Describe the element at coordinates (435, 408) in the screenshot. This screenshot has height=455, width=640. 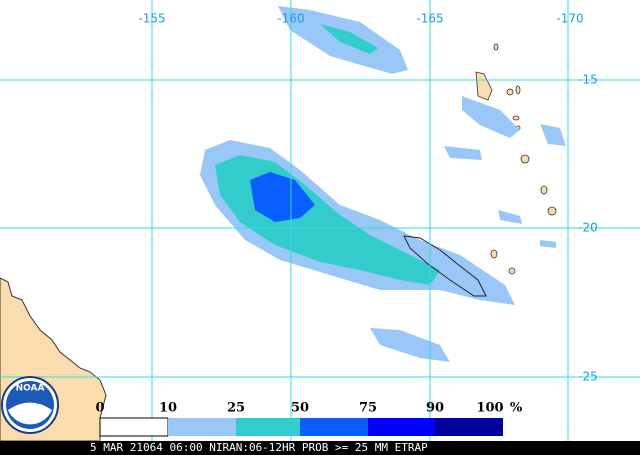
I see `legend-label: 90` at that location.